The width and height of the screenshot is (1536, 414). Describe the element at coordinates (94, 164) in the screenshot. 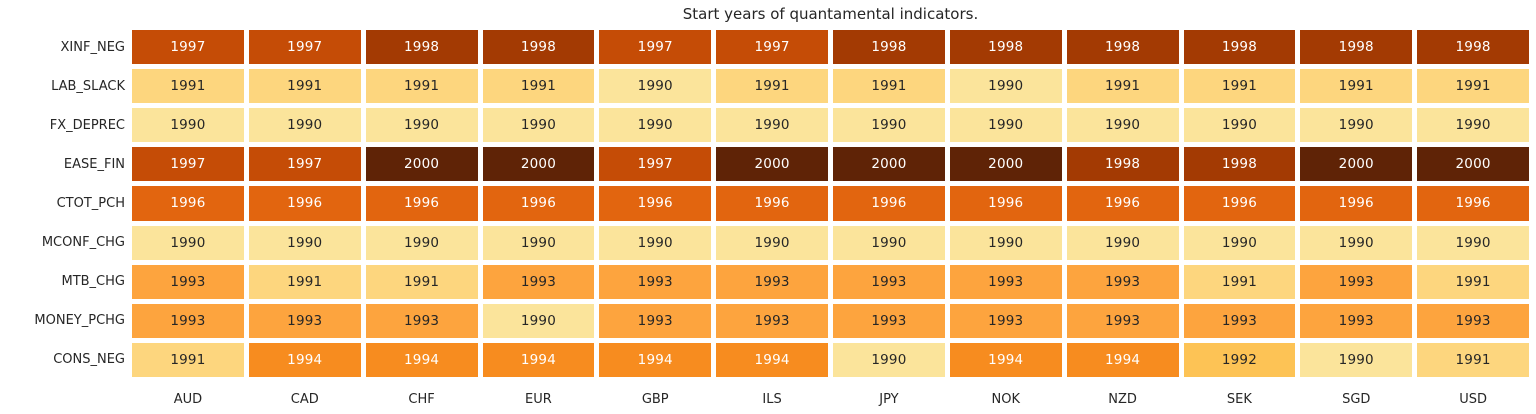

I see `row-label: EASE_FIN` at that location.